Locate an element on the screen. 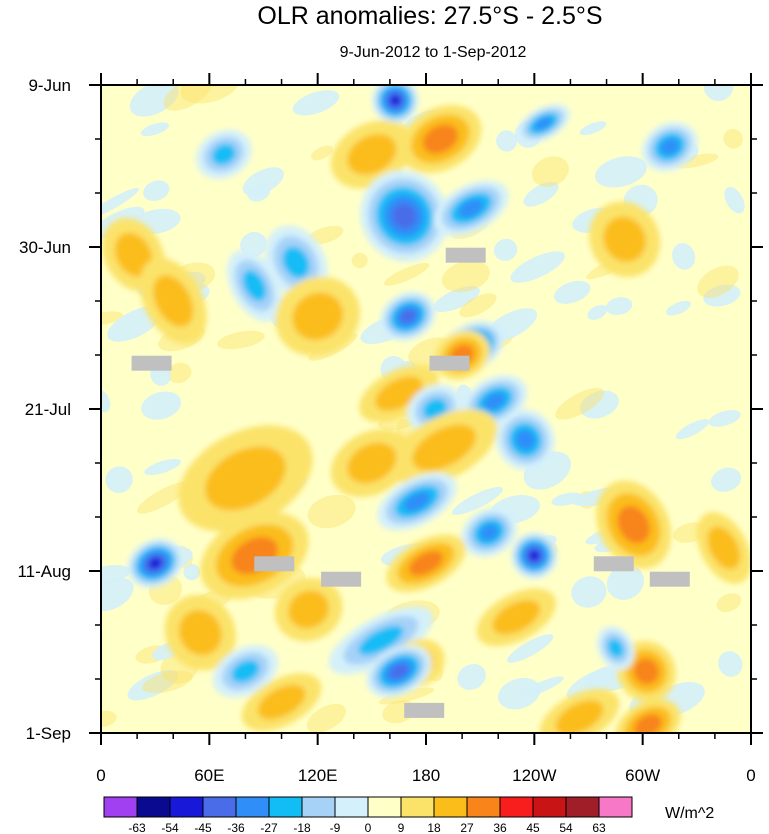 The width and height of the screenshot is (769, 834). chart-subtitle: 9-Jun-2012 to 1-Sep-2012 is located at coordinates (433, 52).